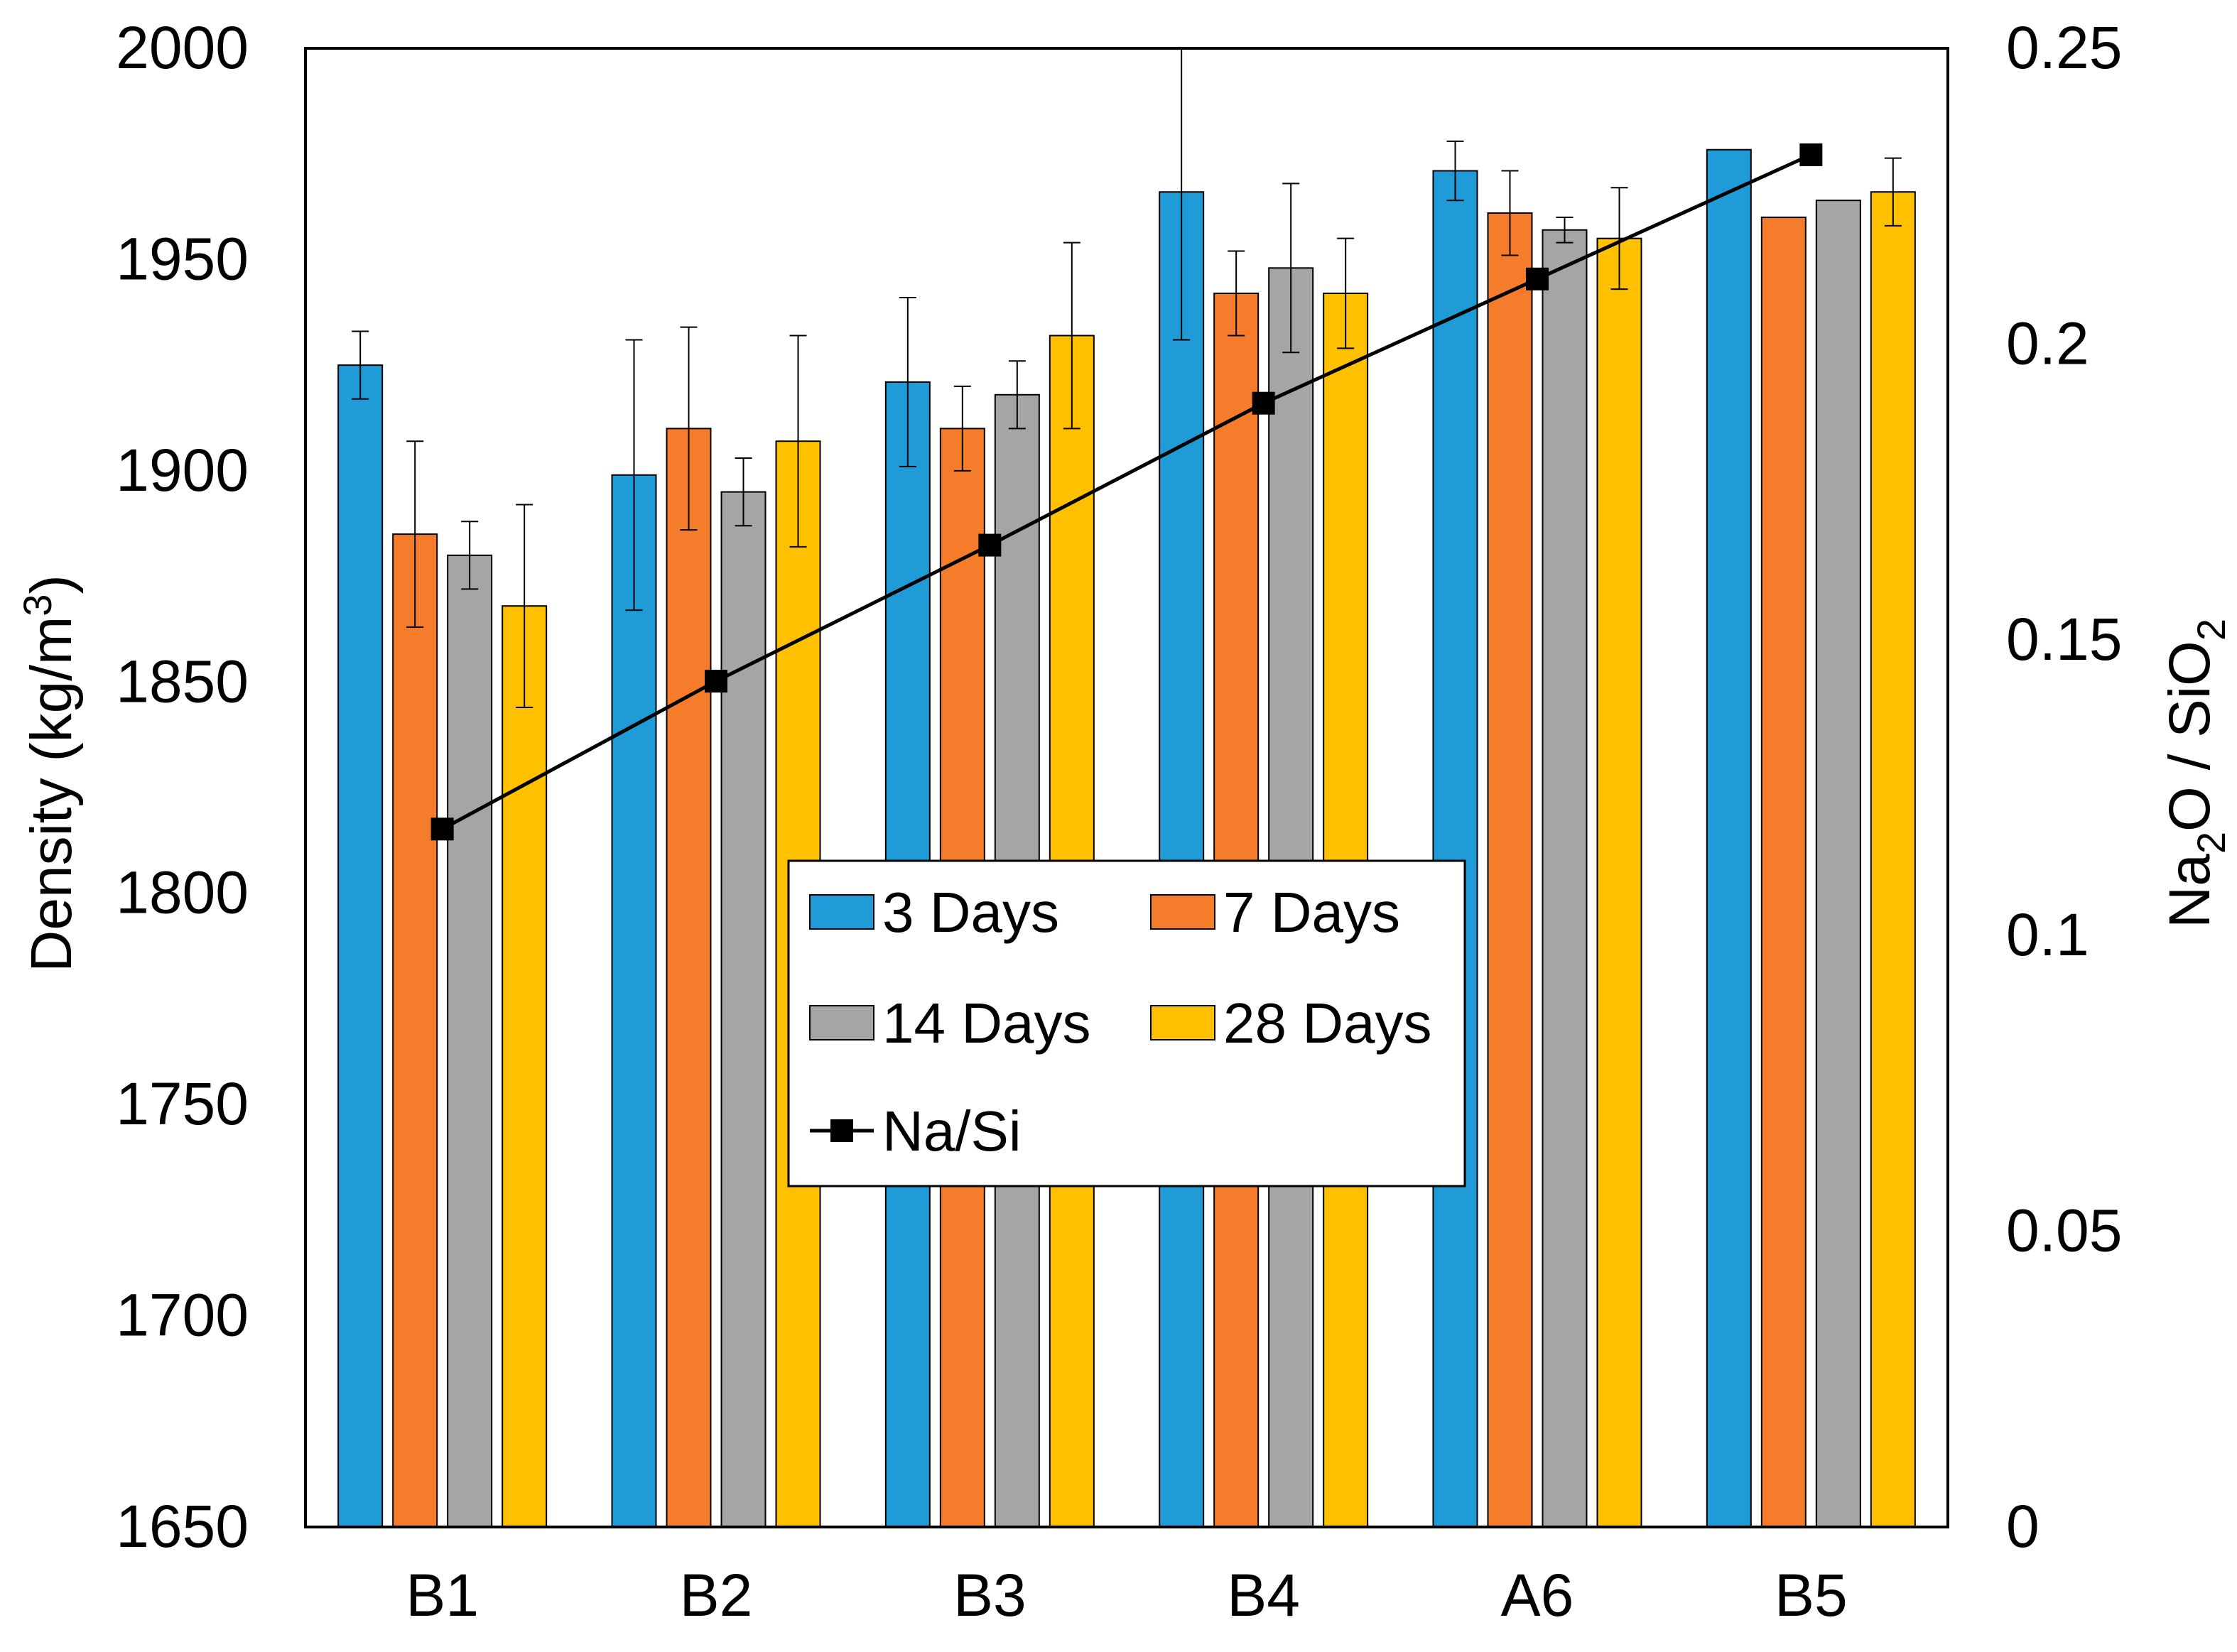  What do you see at coordinates (182, 47) in the screenshot?
I see `y-tick-label-2000: 2000` at bounding box center [182, 47].